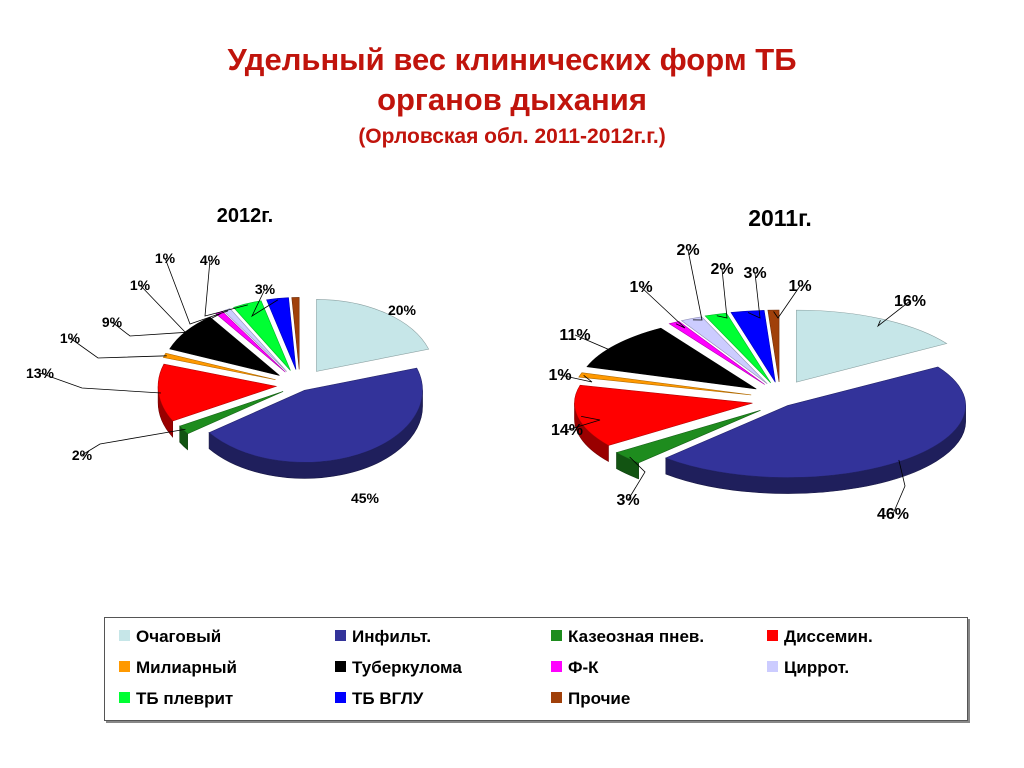  I want to click on legend-item: Очаговый, so click(170, 637).